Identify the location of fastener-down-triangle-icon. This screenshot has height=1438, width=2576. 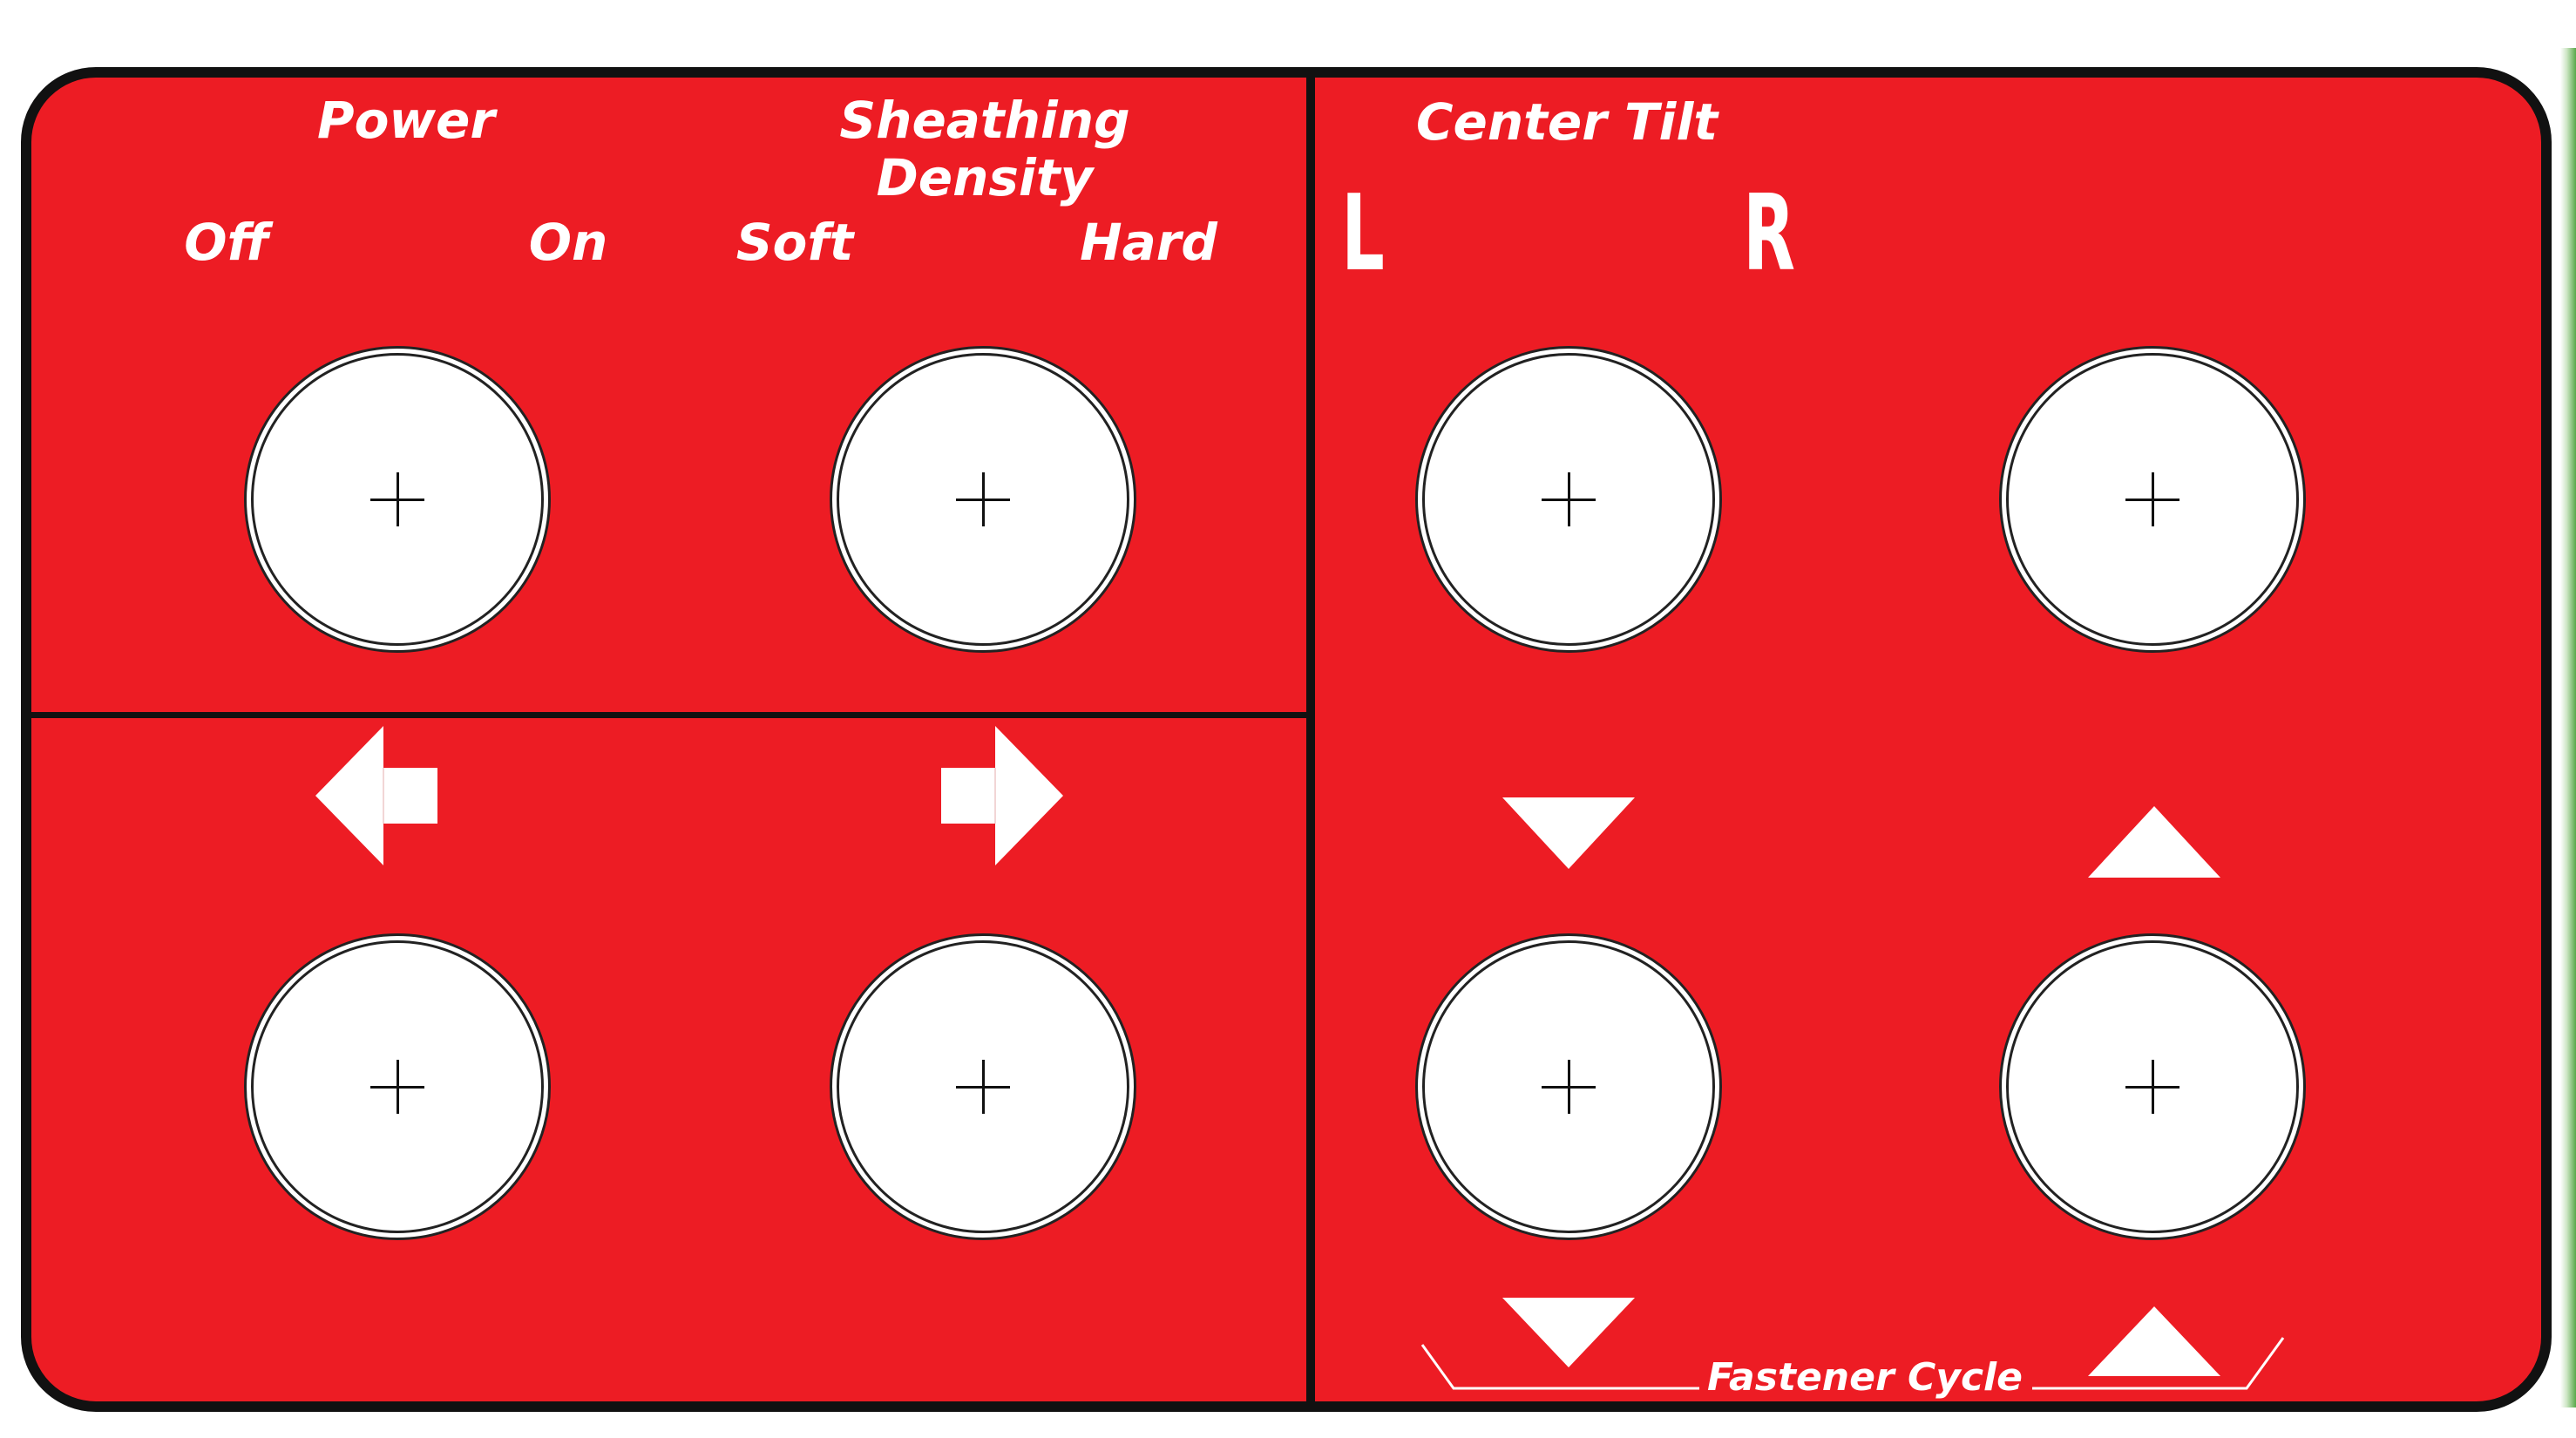
(1569, 1332).